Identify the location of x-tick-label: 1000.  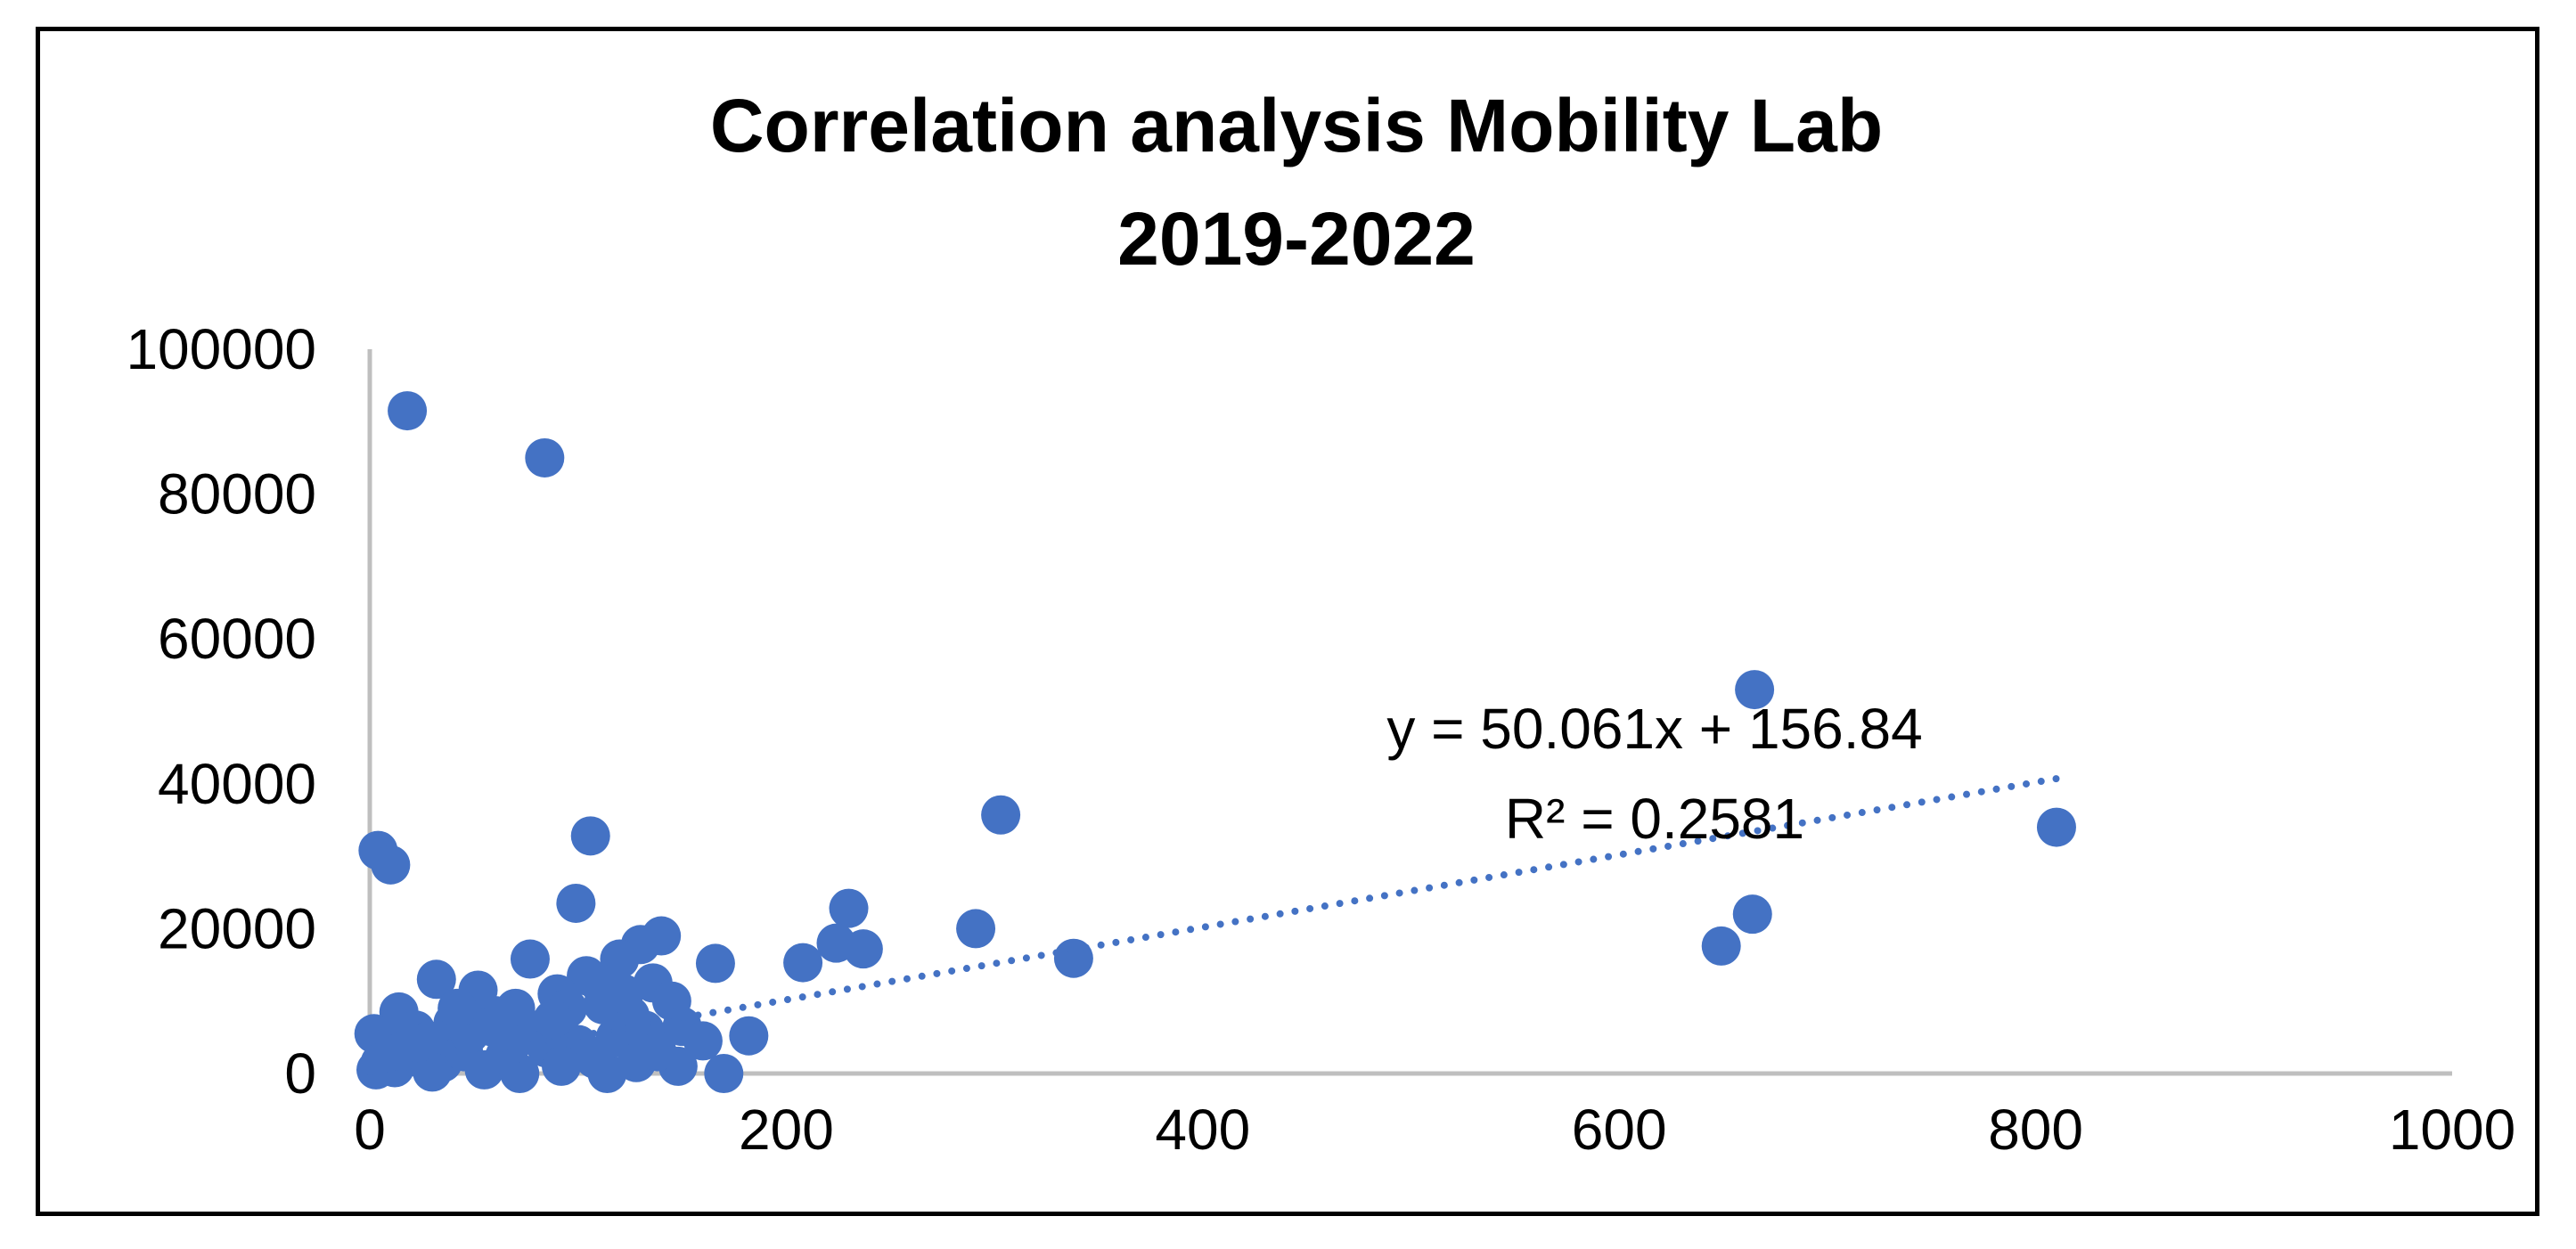
(2452, 1130).